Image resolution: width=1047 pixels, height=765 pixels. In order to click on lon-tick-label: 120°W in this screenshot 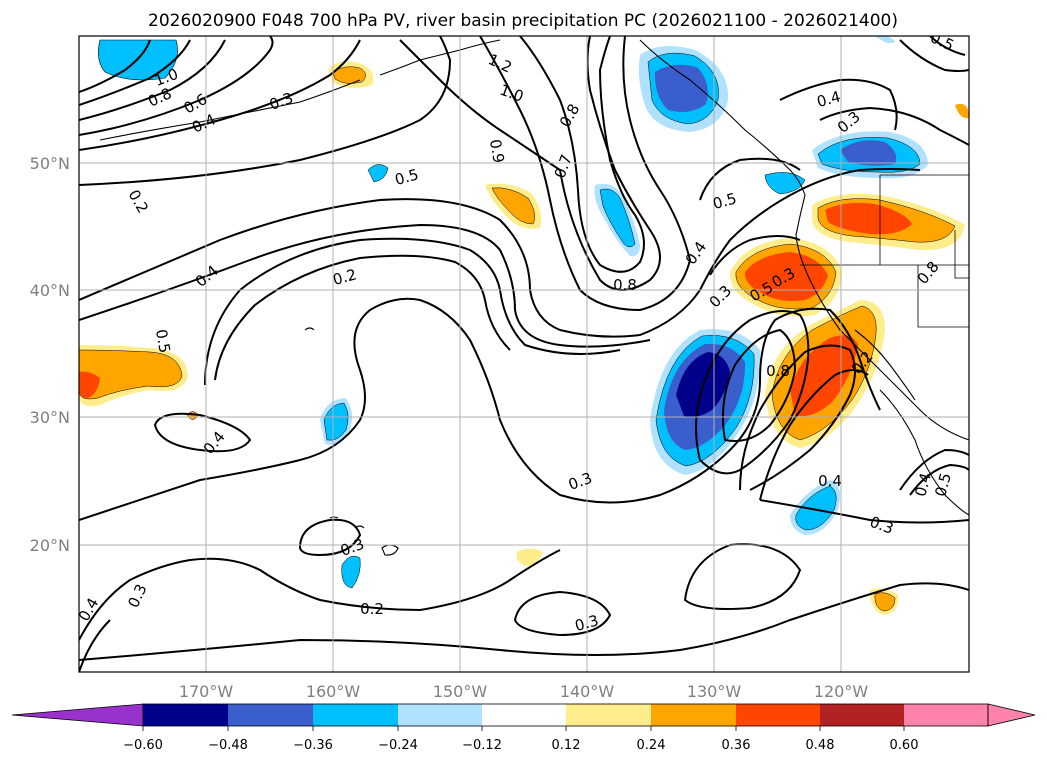, I will do `click(841, 691)`.